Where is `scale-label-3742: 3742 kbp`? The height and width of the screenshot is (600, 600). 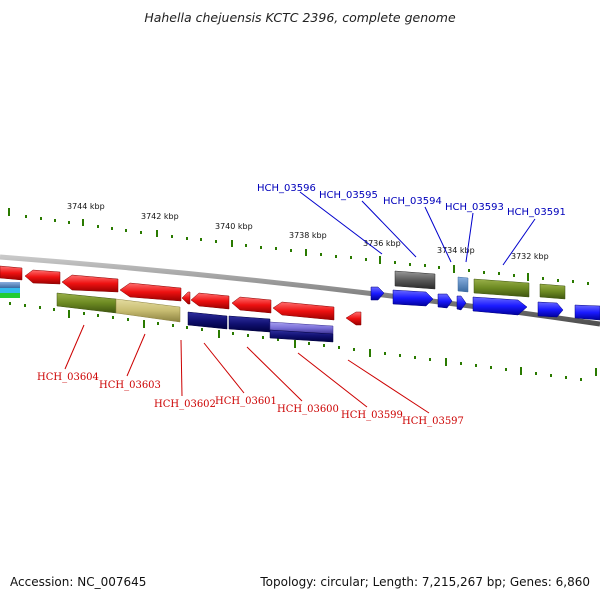
scale-label-3742: 3742 kbp is located at coordinates (160, 216).